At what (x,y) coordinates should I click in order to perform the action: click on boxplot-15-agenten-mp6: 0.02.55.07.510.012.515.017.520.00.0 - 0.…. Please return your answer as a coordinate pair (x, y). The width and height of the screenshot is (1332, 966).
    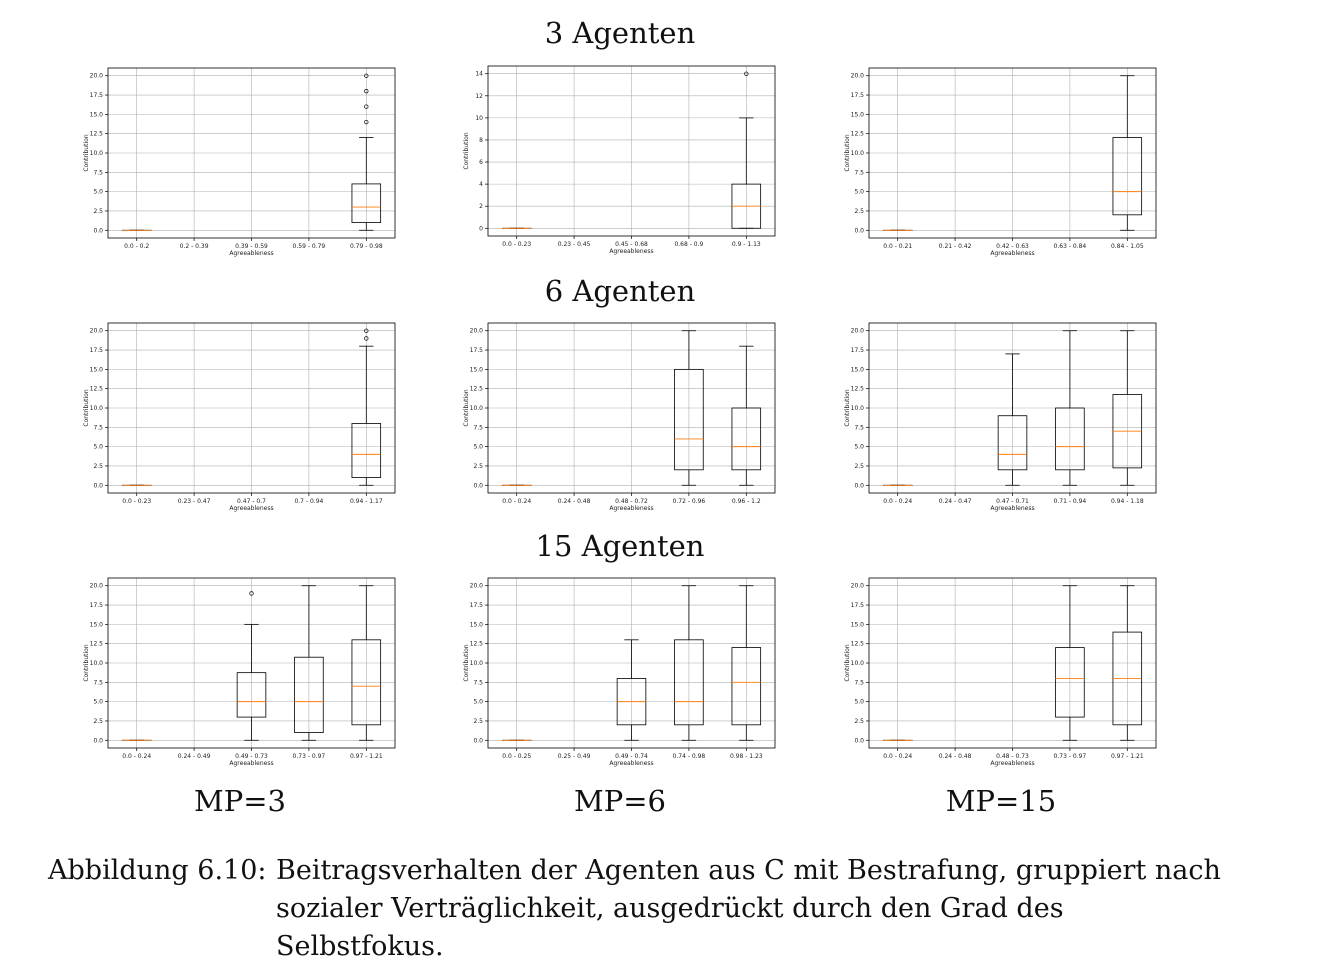
    Looking at the image, I should click on (625, 673).